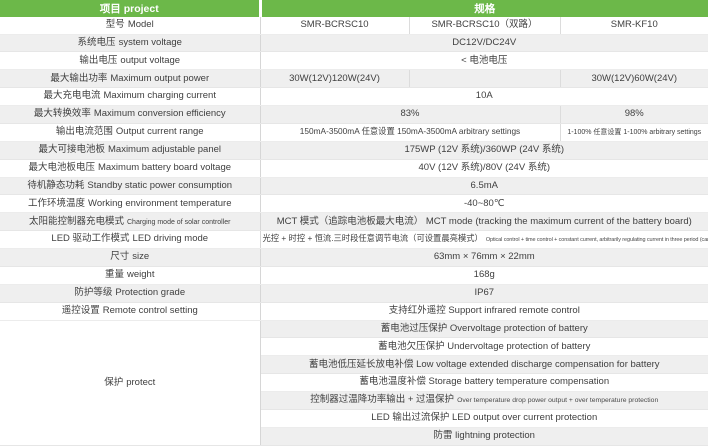 The height and width of the screenshot is (446, 708). I want to click on spec-value-text: 175WP (12V 系统)/360WP (24V 系统), so click(484, 150).